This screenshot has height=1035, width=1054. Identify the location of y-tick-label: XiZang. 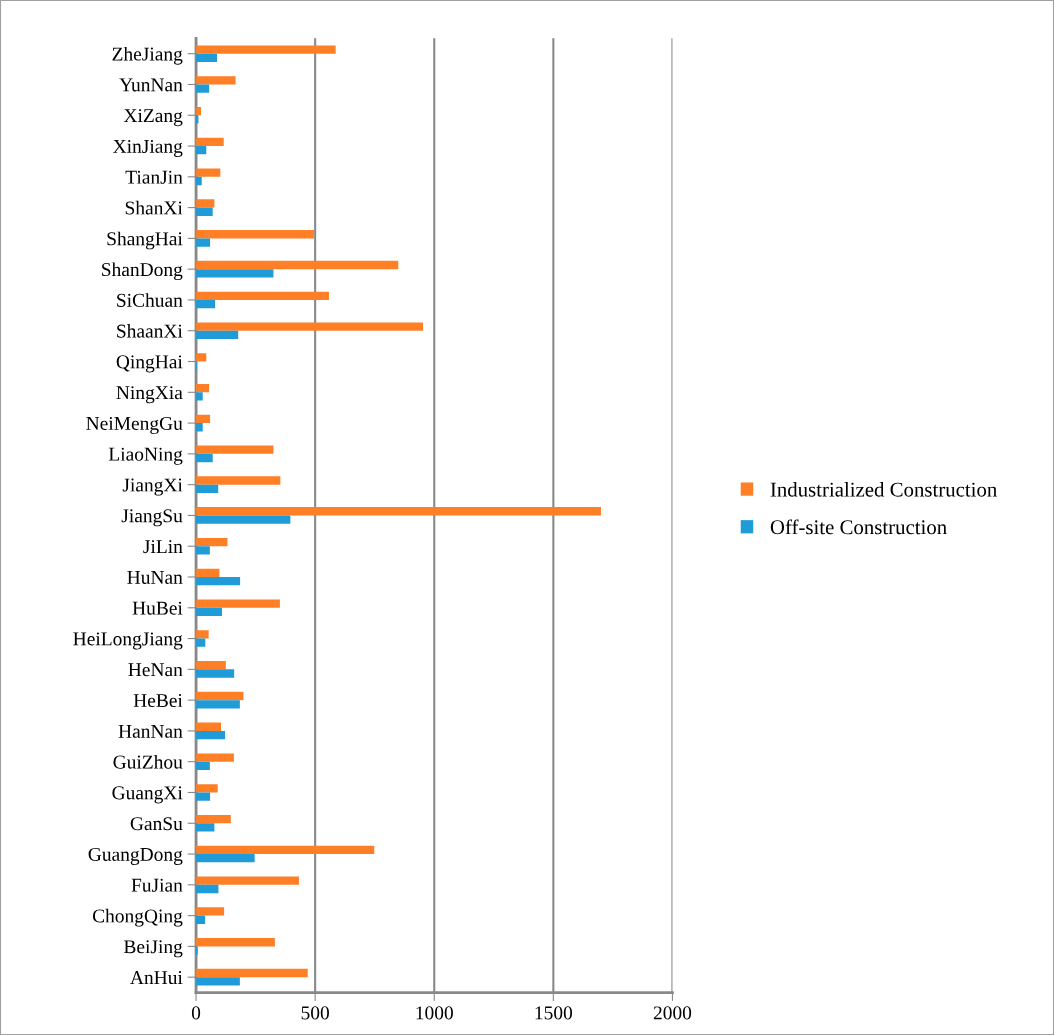
(153, 118).